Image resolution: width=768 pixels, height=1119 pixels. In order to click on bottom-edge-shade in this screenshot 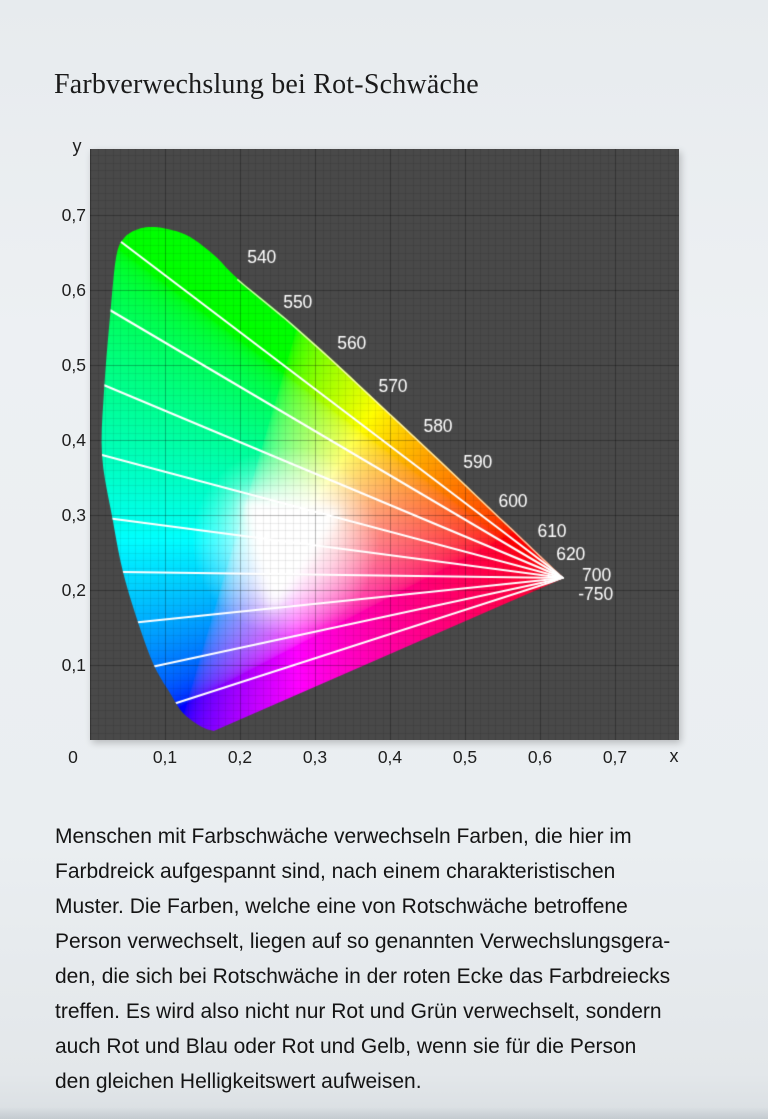, I will do `click(384, 1113)`.